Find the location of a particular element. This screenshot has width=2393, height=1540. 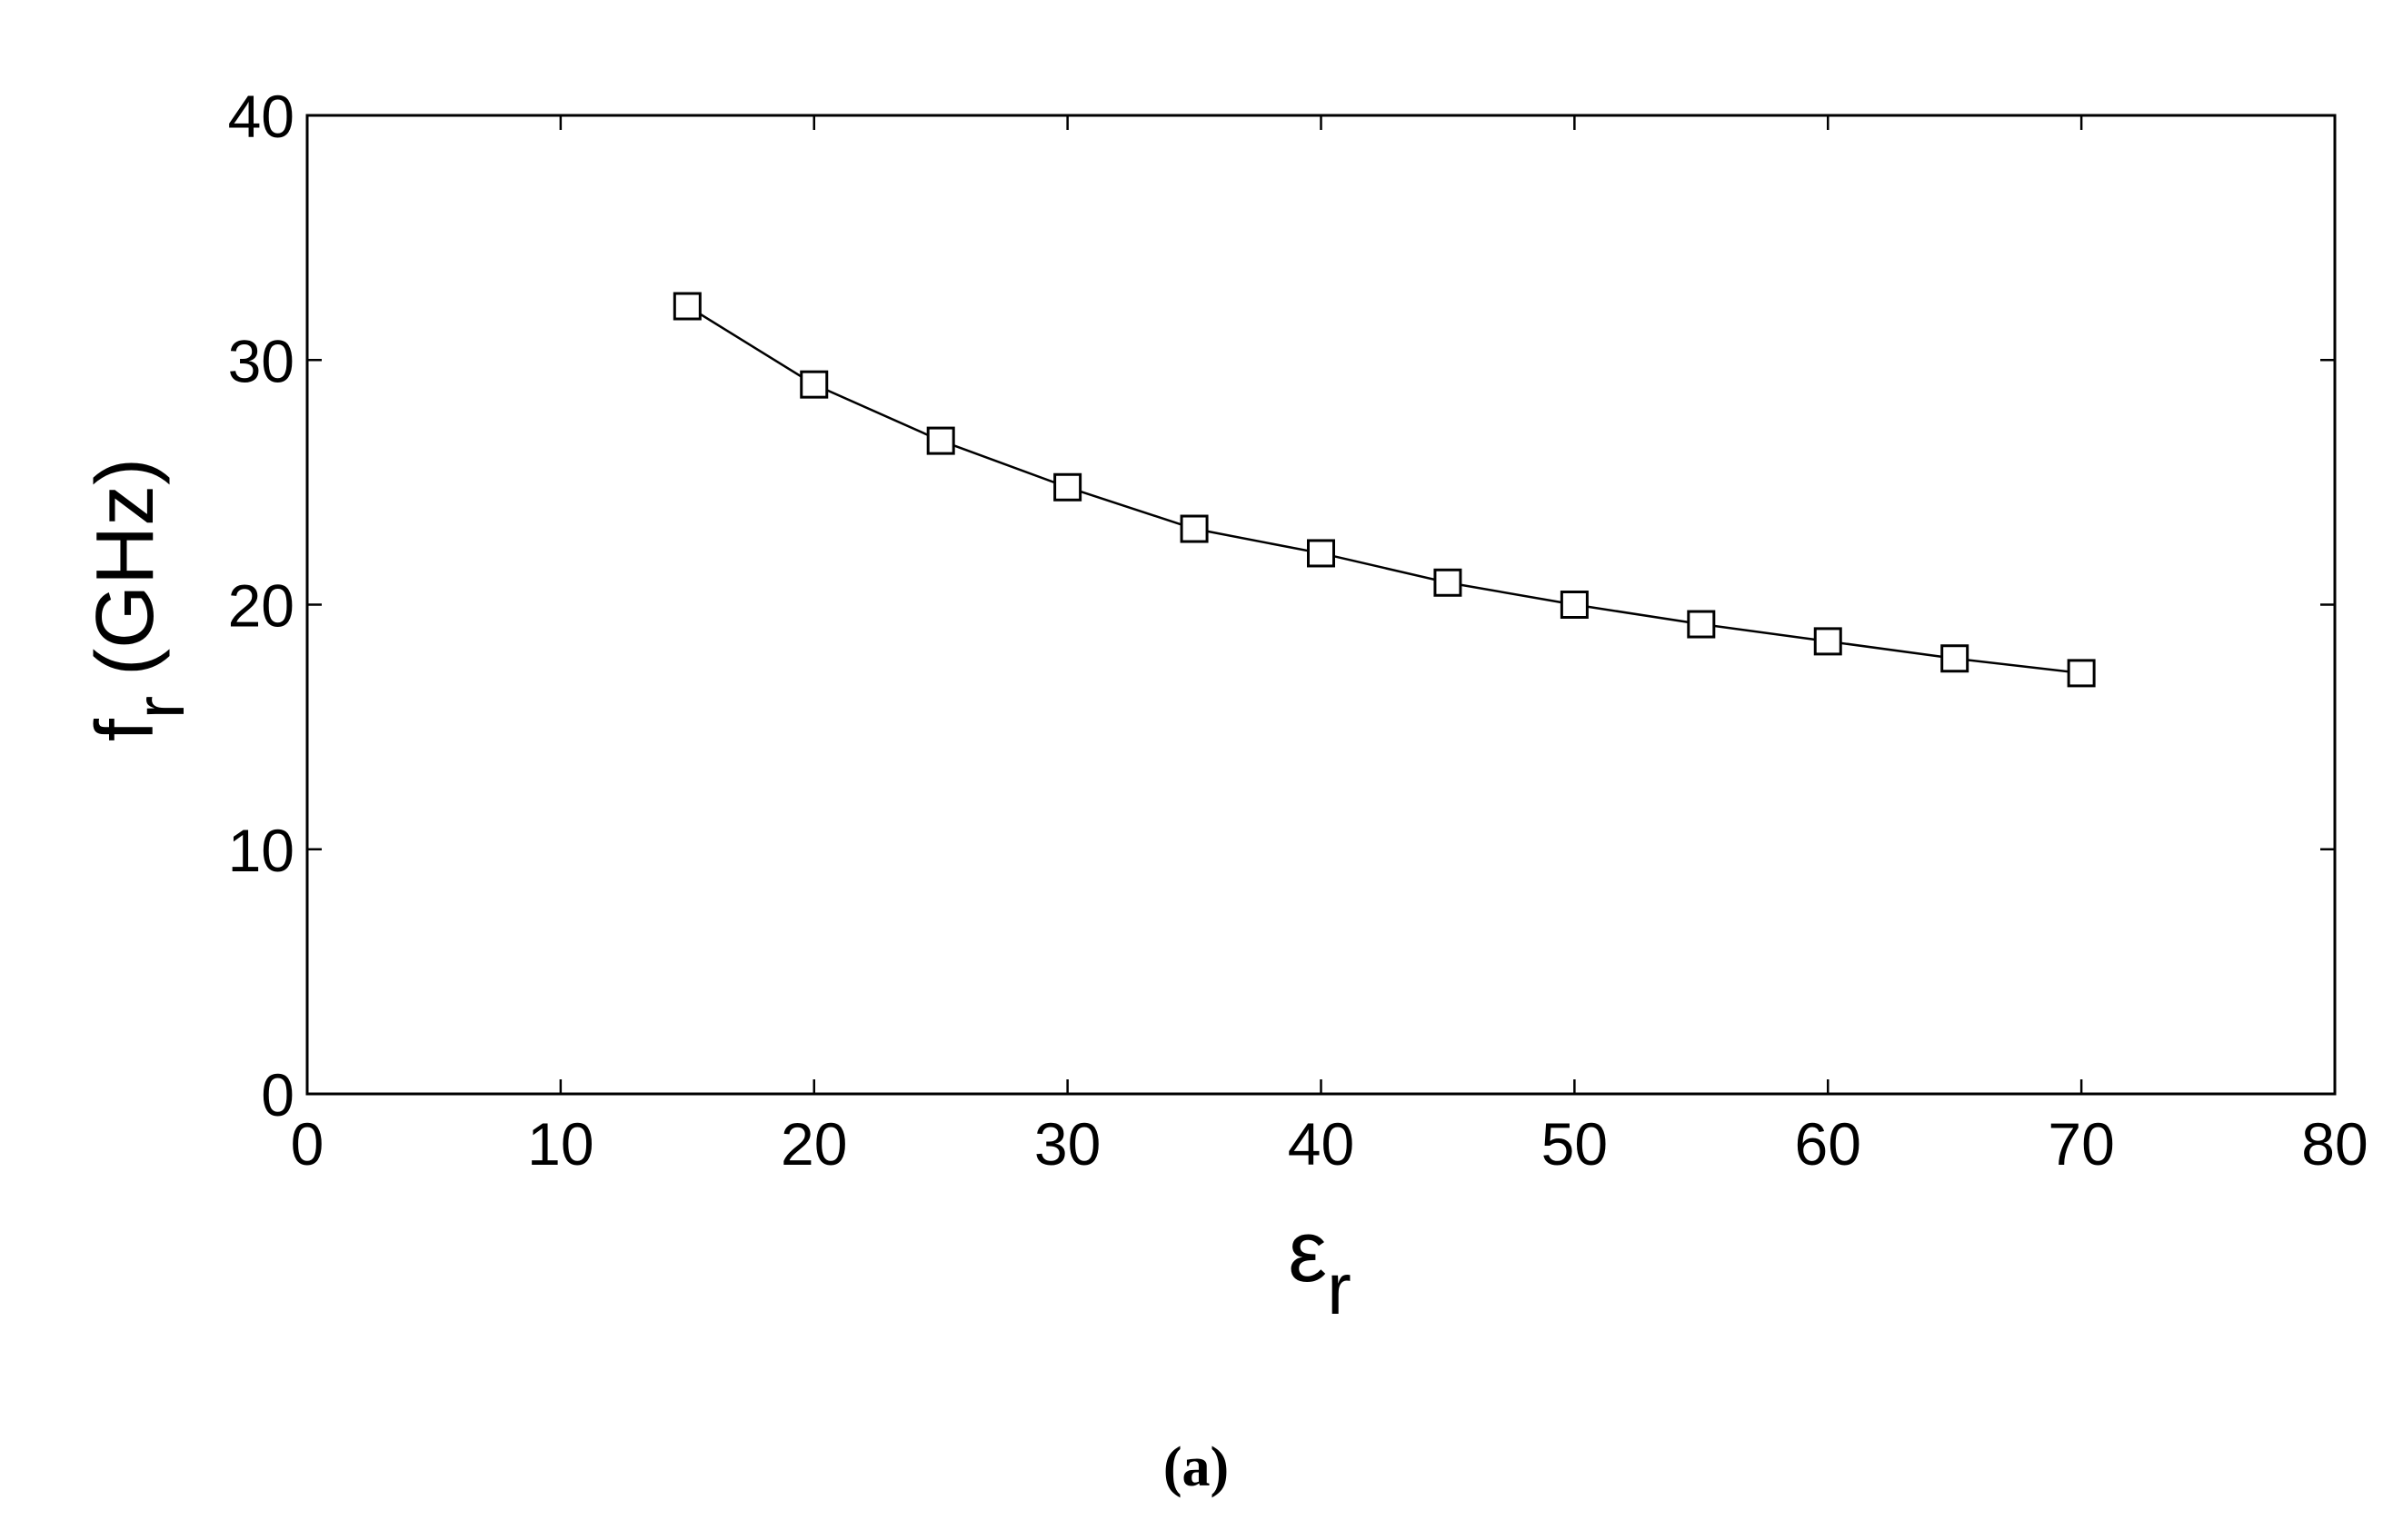

x-tick-label: 60 is located at coordinates (1828, 1143).